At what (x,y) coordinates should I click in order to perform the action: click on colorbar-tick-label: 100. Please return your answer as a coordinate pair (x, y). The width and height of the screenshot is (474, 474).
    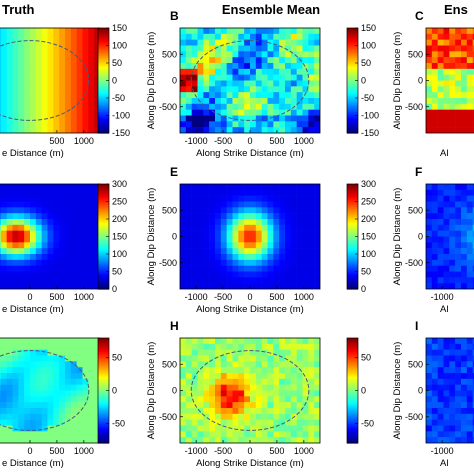
    Looking at the image, I should click on (119, 254).